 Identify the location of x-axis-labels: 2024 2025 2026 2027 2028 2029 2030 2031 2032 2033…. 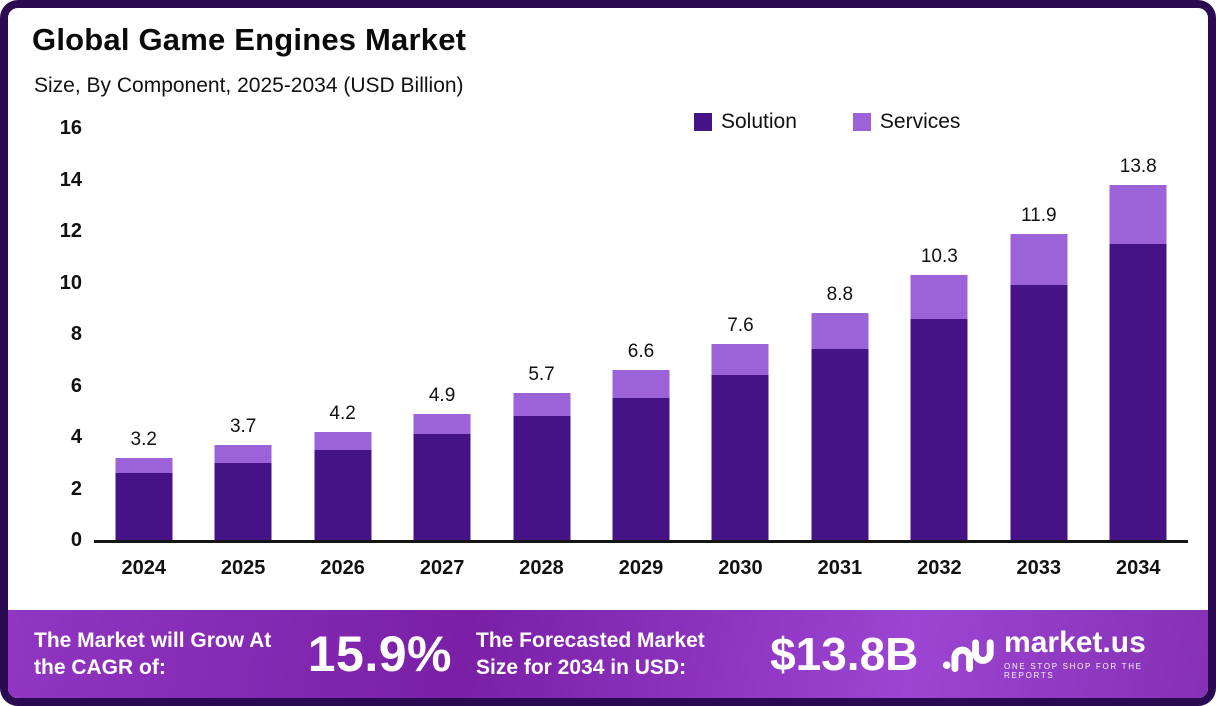
(641, 561).